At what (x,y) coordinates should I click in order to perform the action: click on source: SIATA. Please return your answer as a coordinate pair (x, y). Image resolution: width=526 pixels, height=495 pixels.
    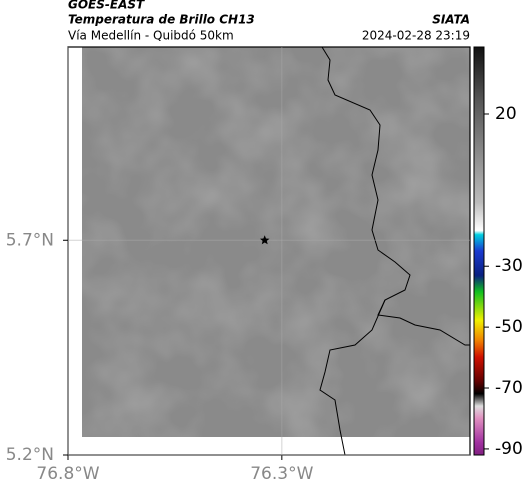
    Looking at the image, I should click on (451, 20).